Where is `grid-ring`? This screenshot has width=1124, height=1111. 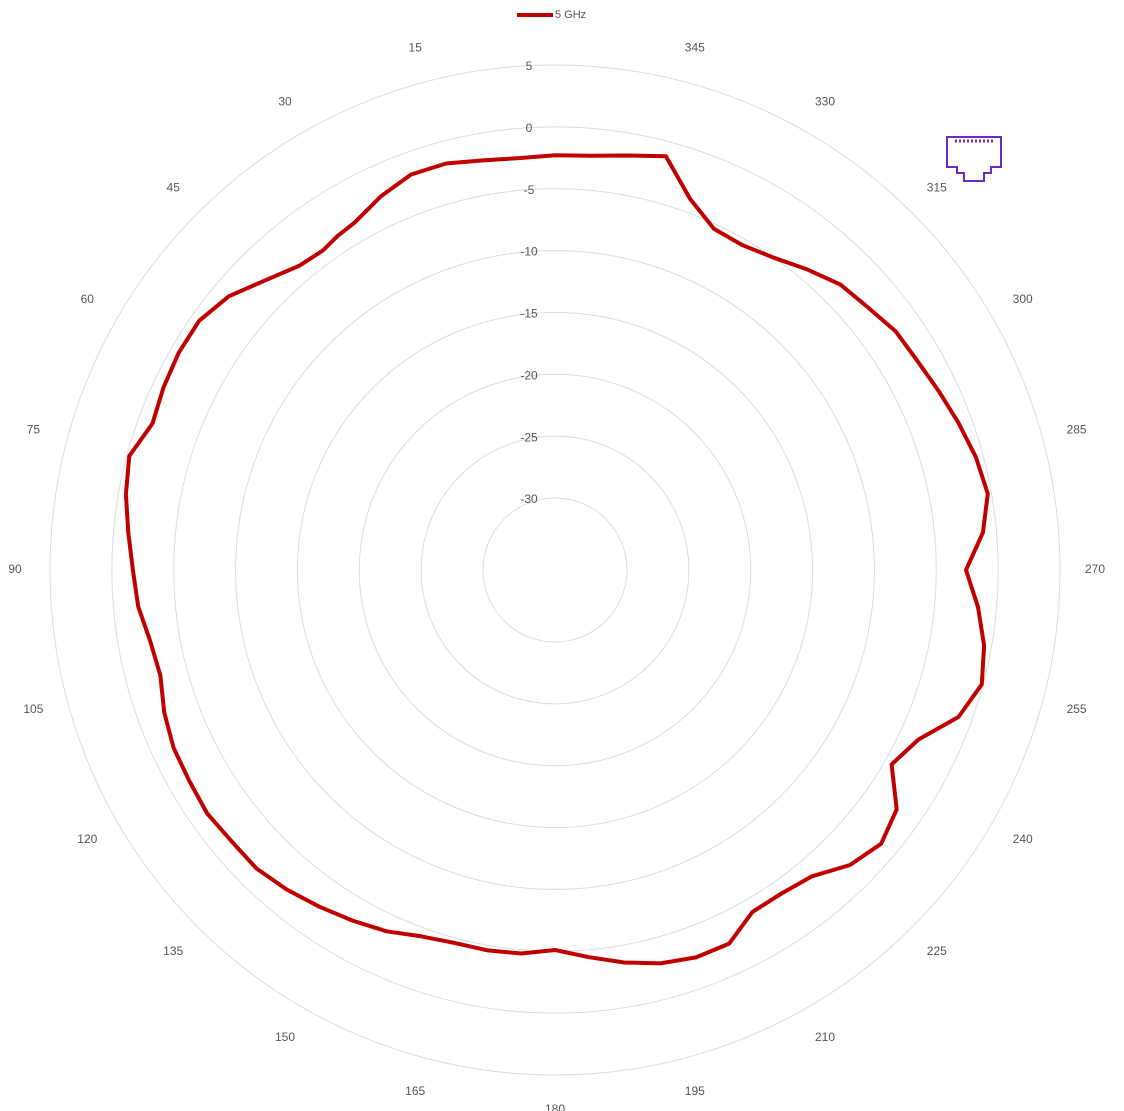
grid-ring is located at coordinates (555, 570).